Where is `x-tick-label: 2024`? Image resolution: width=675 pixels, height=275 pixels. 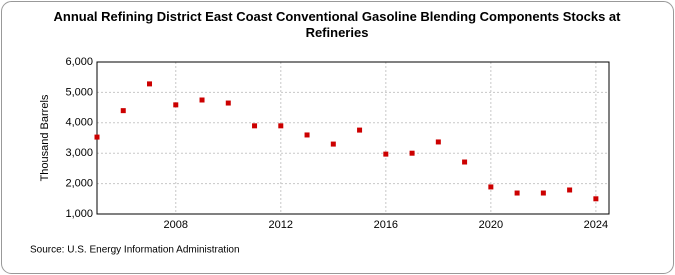 x-tick-label: 2024 is located at coordinates (596, 225).